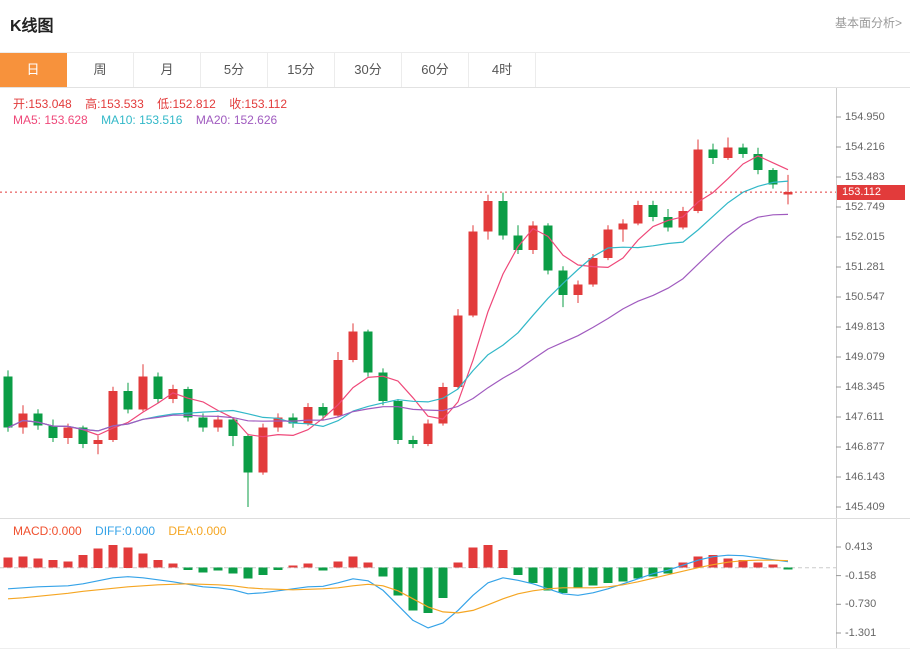 This screenshot has width=910, height=649. Describe the element at coordinates (100, 70) in the screenshot. I see `tab-week: 周` at that location.